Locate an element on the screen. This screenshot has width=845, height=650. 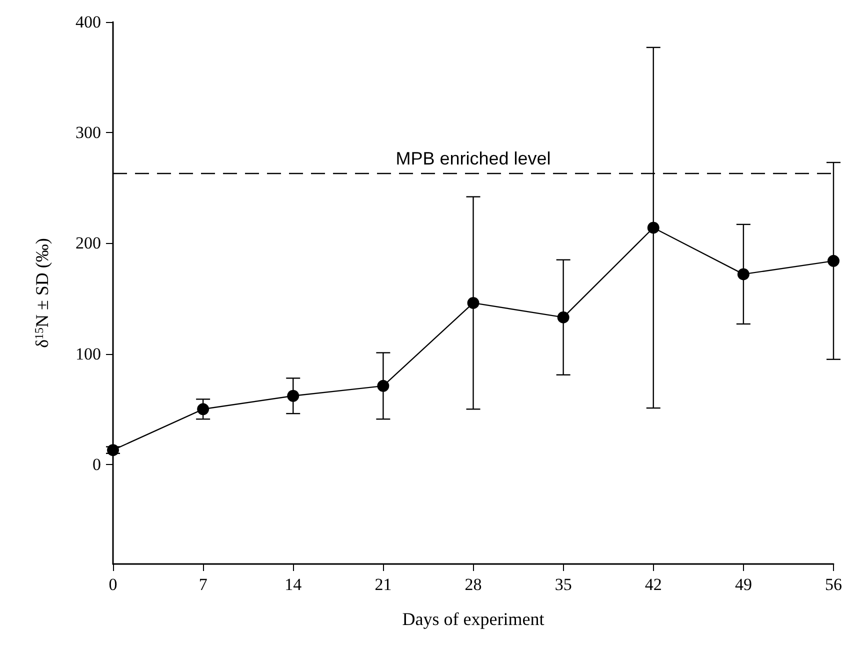
x-tick-label: 35 is located at coordinates (563, 584).